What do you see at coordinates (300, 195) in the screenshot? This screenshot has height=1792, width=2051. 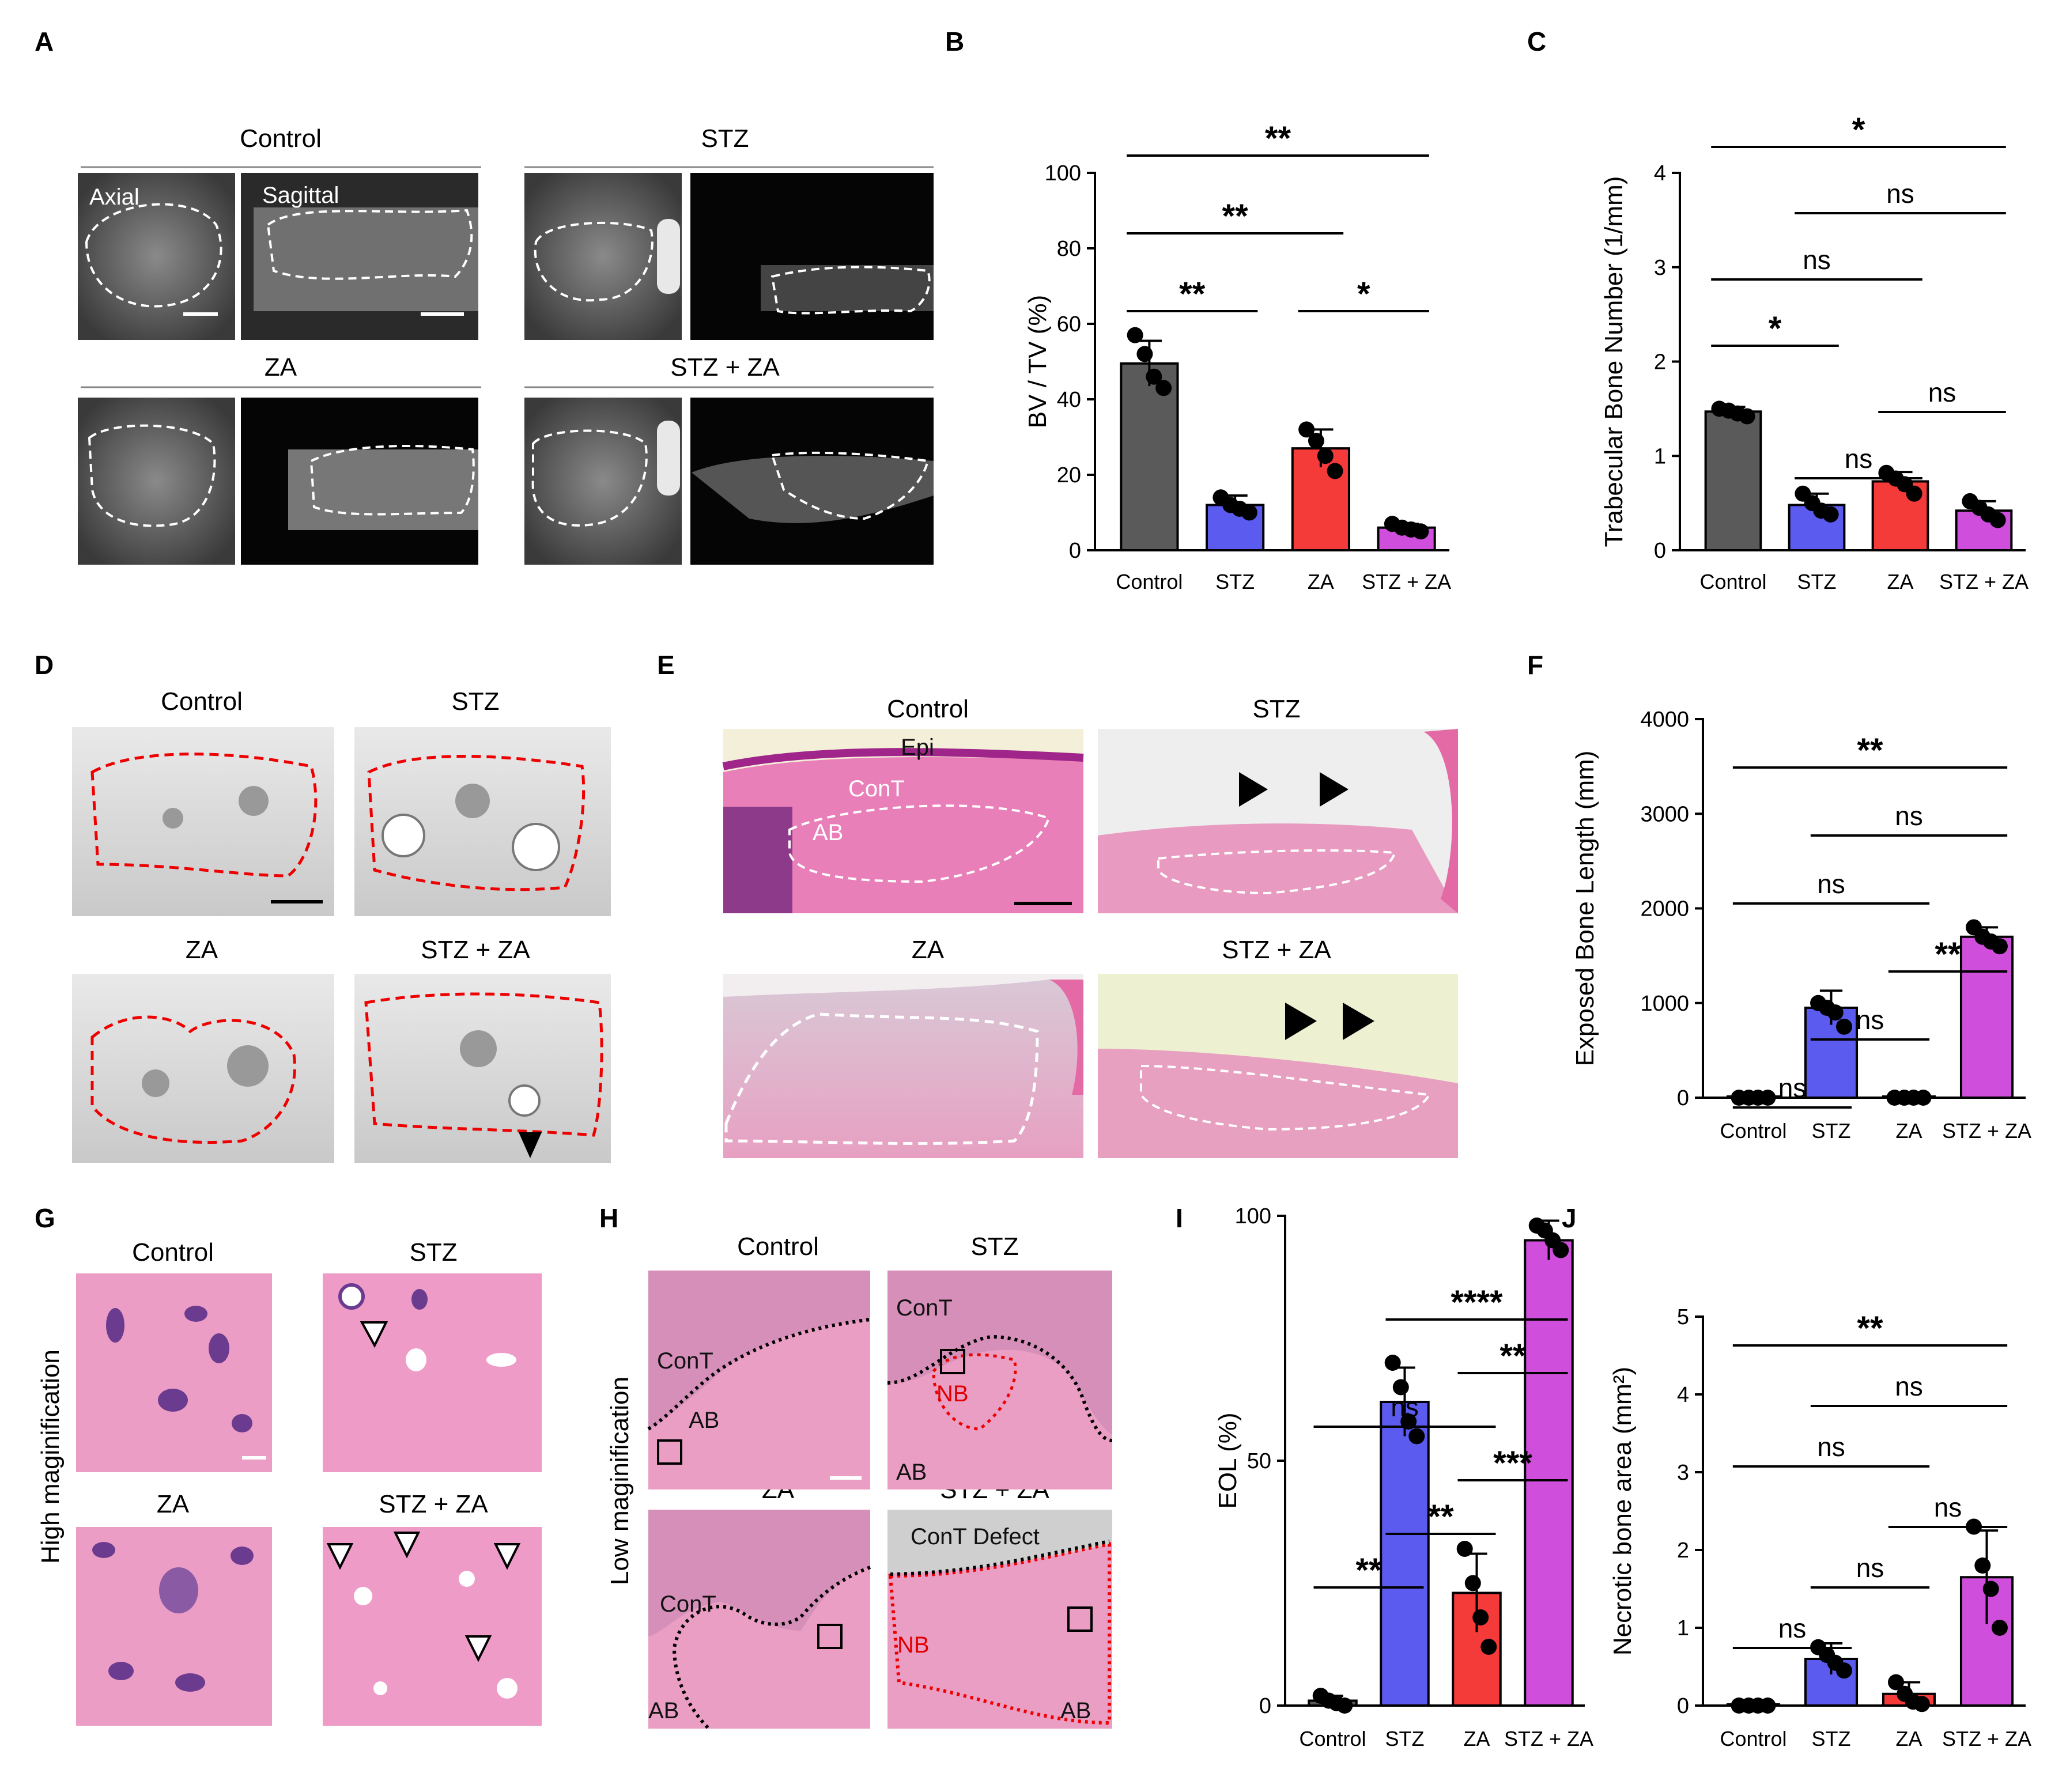 I see `view-label-sagittal: Sagittal` at bounding box center [300, 195].